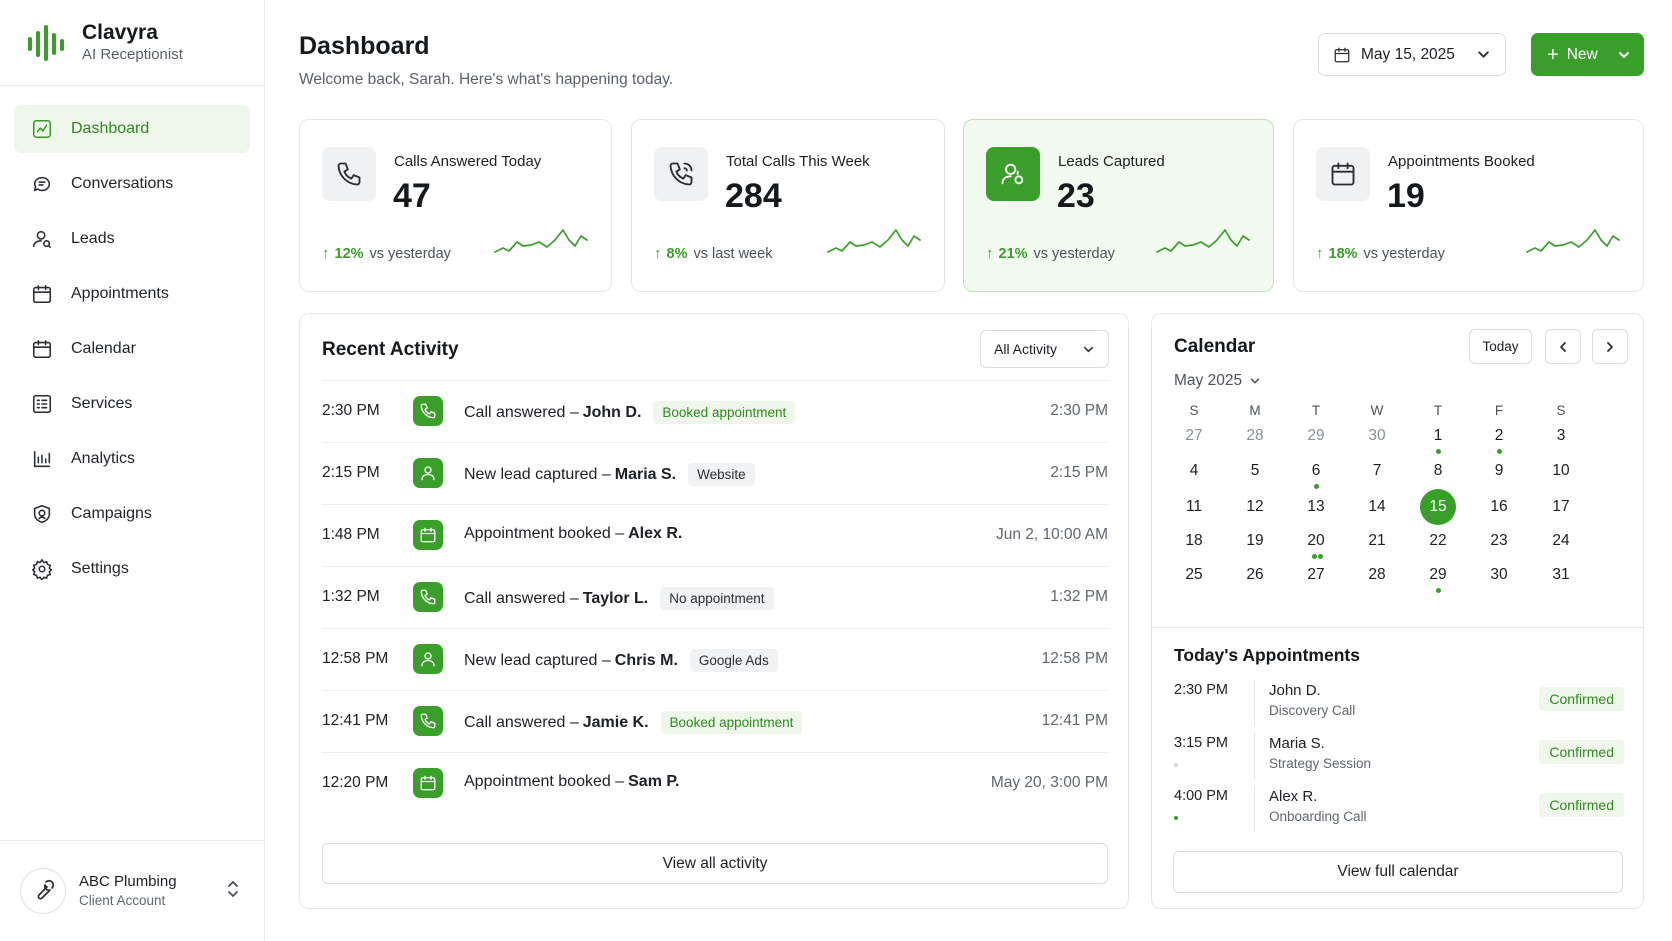  What do you see at coordinates (1438, 470) in the screenshot?
I see `calendar-day: 8` at bounding box center [1438, 470].